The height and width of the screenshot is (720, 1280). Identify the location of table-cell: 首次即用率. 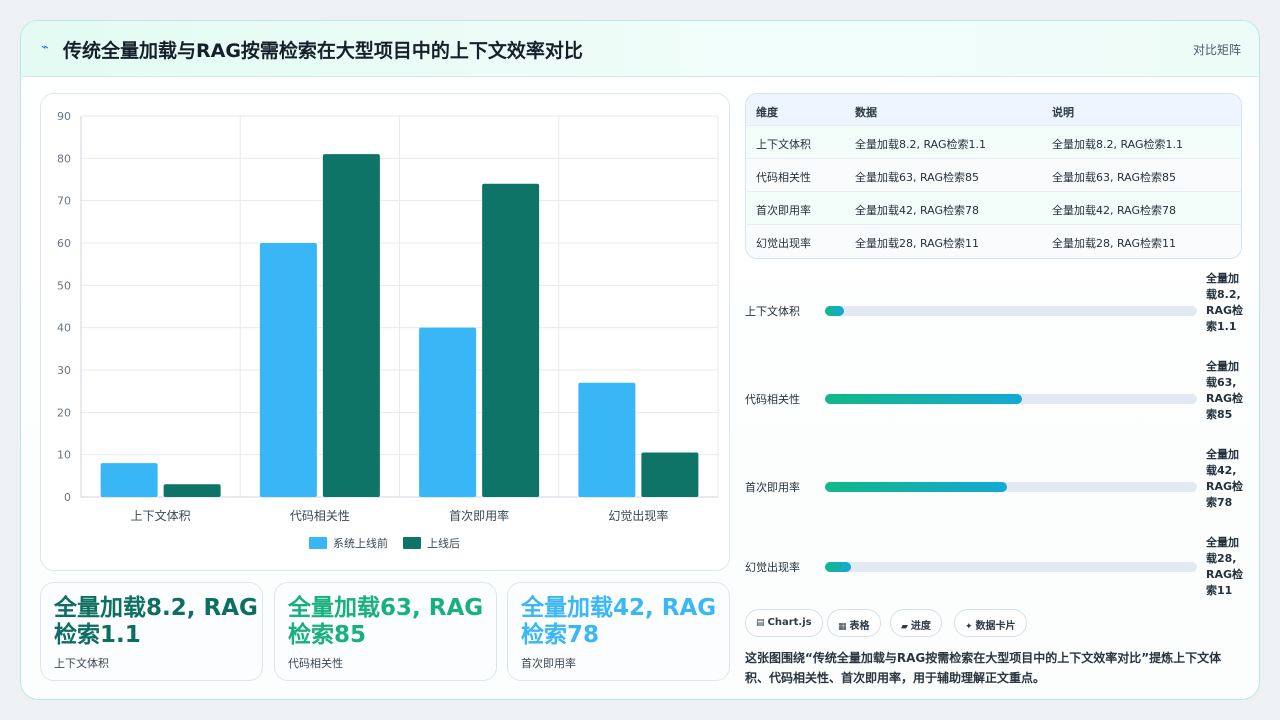
(783, 210).